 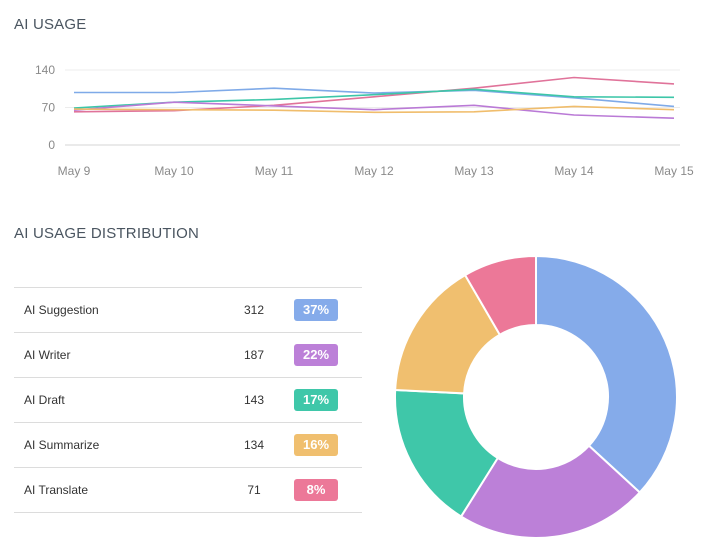 I want to click on table-row: AI Translate 71 8%, so click(x=188, y=490).